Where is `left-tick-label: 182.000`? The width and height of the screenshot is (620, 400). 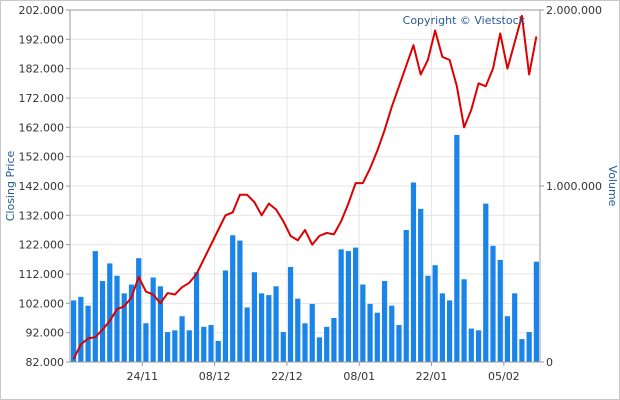
left-tick-label: 182.000 is located at coordinates (42, 69).